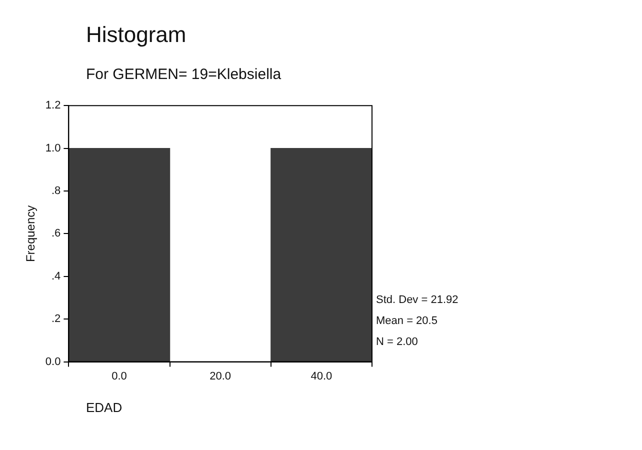  Describe the element at coordinates (397, 342) in the screenshot. I see `text: N = 2.00` at that location.